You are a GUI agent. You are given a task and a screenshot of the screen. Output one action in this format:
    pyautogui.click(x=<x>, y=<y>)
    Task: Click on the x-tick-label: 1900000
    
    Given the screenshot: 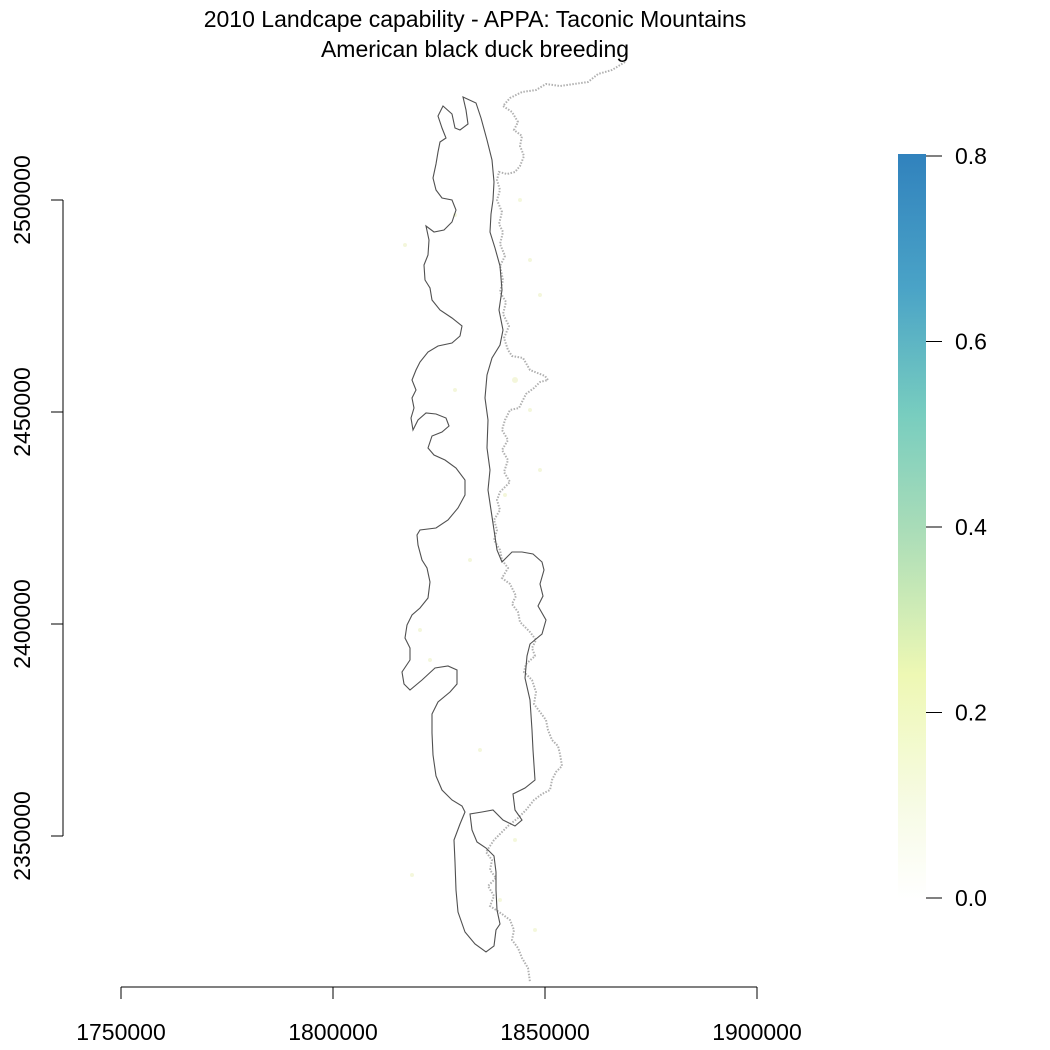 What is the action you would take?
    pyautogui.click(x=757, y=1032)
    